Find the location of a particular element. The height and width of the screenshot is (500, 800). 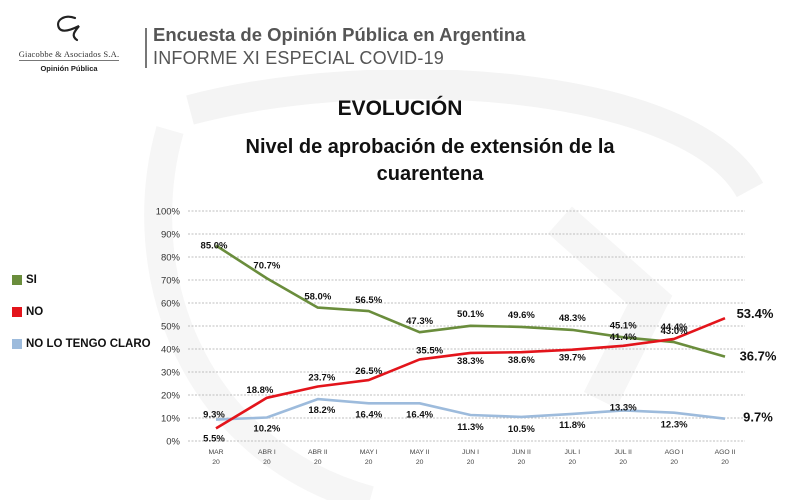

y-tick-label: 10% is located at coordinates (171, 419).